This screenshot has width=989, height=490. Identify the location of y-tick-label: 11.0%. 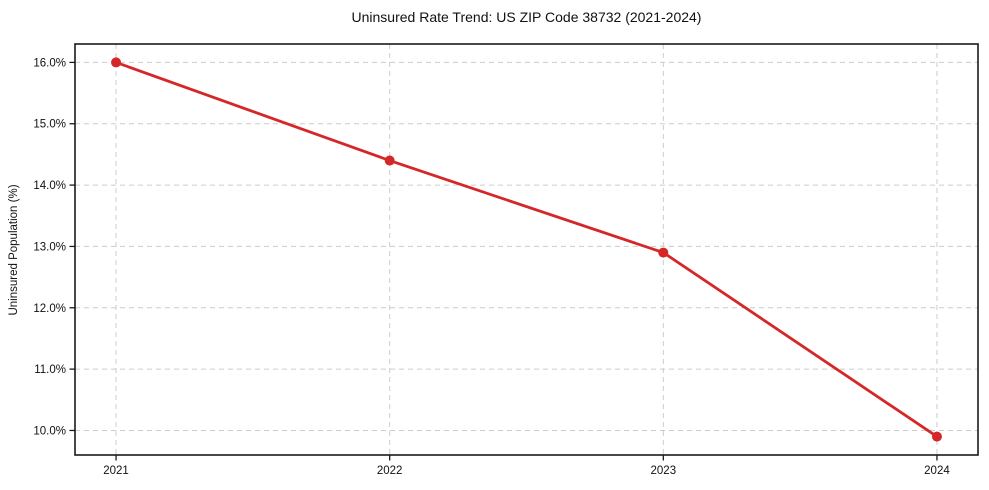
(50, 370).